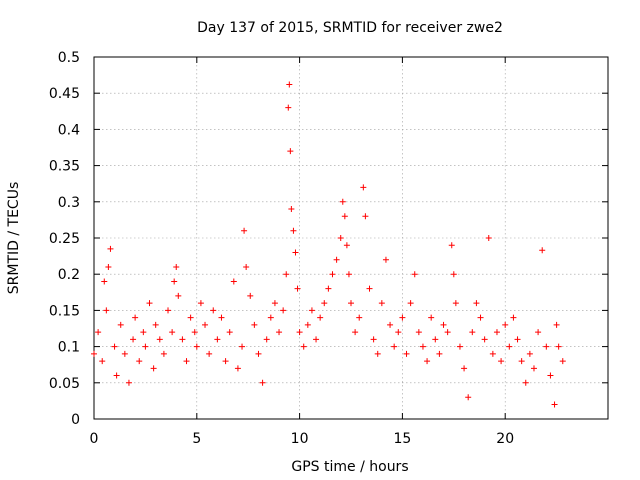  Describe the element at coordinates (69, 348) in the screenshot. I see `y-tick-label: 0.1` at that location.